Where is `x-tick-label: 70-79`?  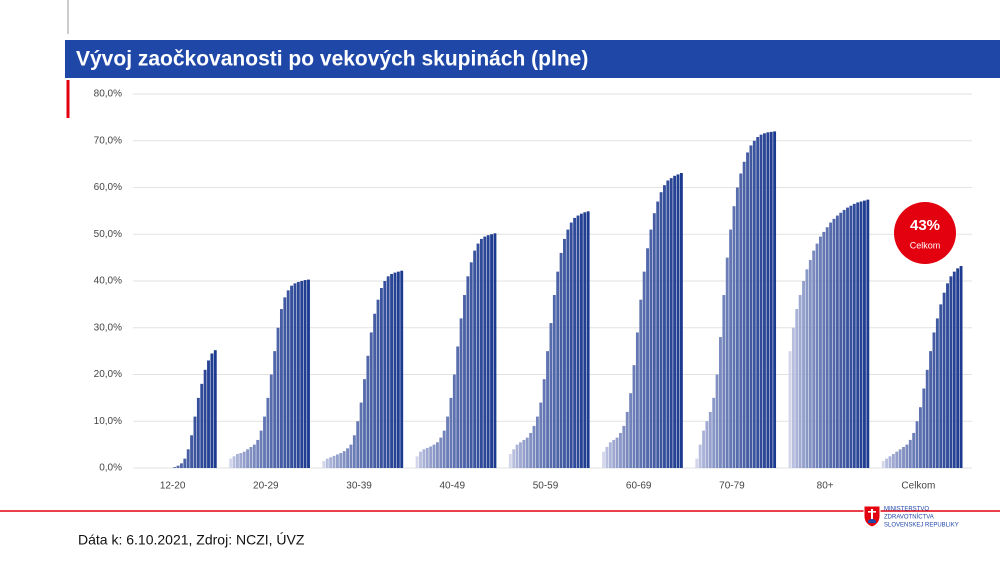 x-tick-label: 70-79 is located at coordinates (732, 486).